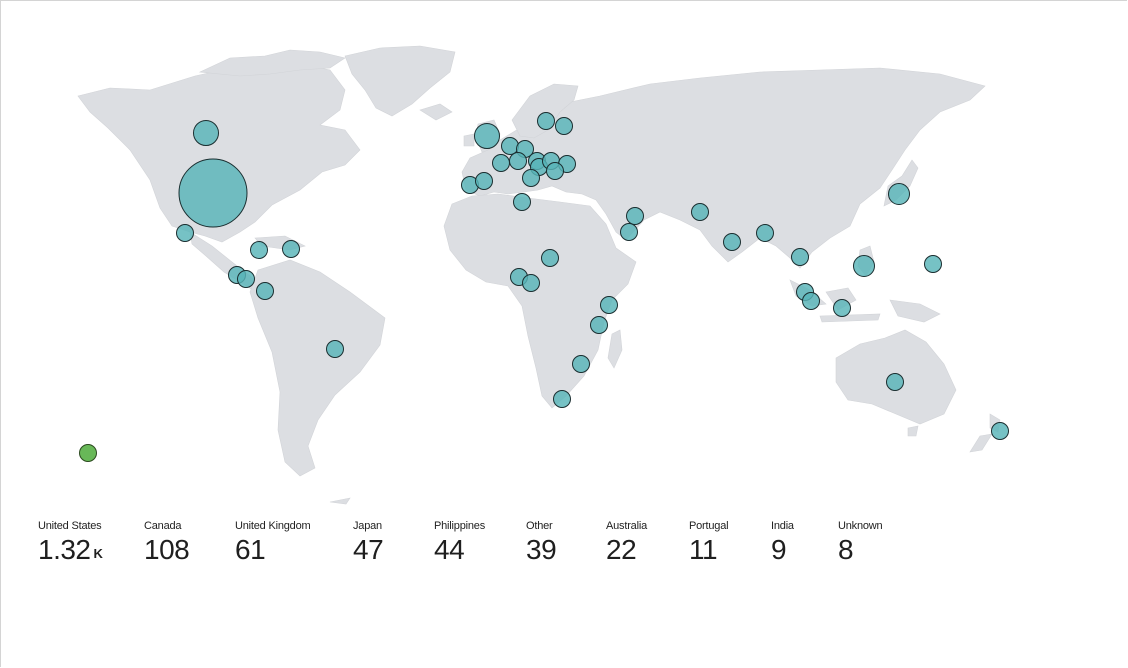  What do you see at coordinates (167, 549) in the screenshot?
I see `stat-value: 108` at bounding box center [167, 549].